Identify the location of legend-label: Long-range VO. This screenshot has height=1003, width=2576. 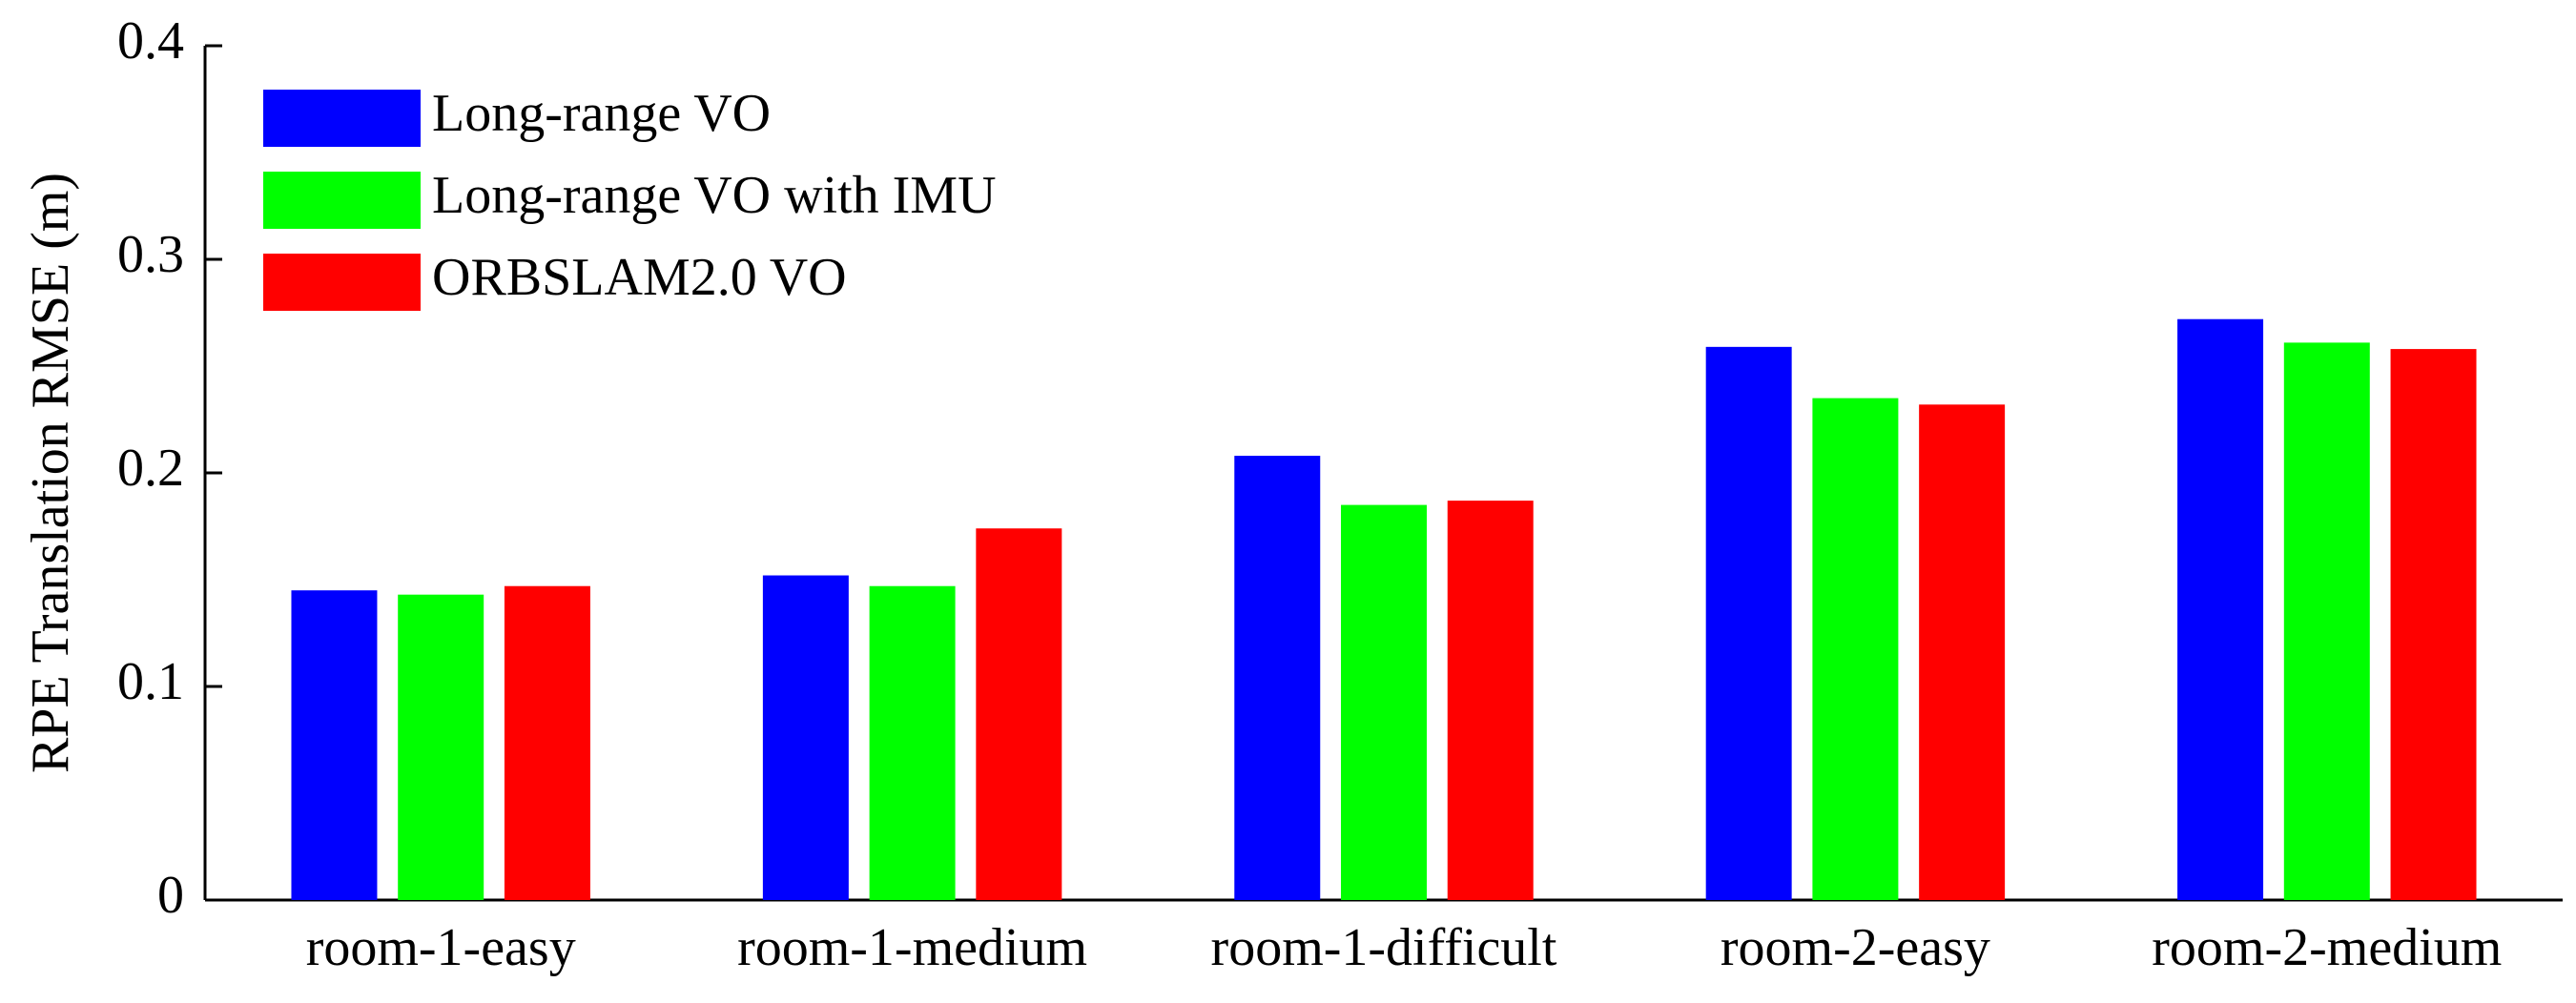
(601, 114).